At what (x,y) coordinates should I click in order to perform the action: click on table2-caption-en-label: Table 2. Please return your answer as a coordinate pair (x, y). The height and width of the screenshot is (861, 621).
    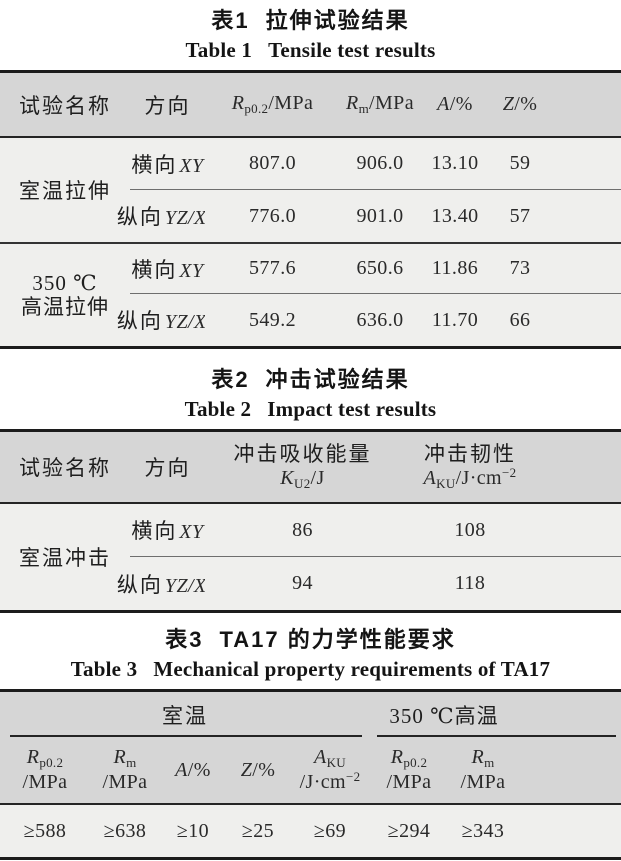
    Looking at the image, I should click on (218, 409).